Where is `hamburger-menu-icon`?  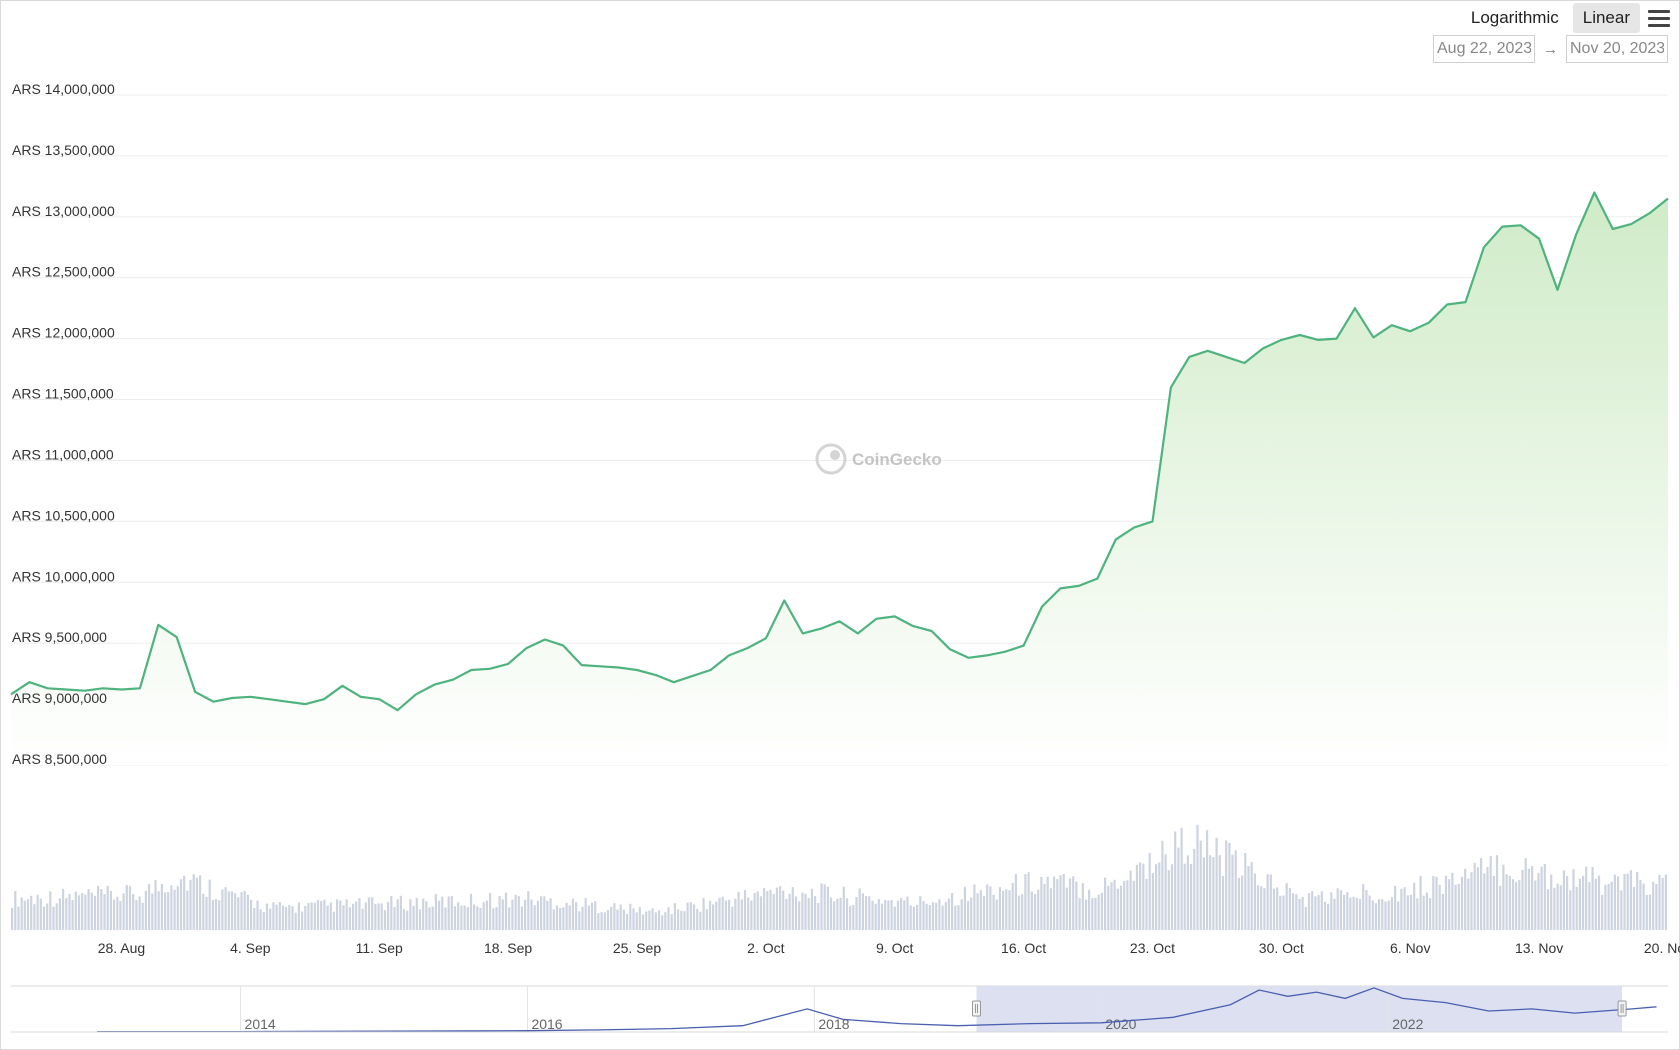 hamburger-menu-icon is located at coordinates (1659, 18).